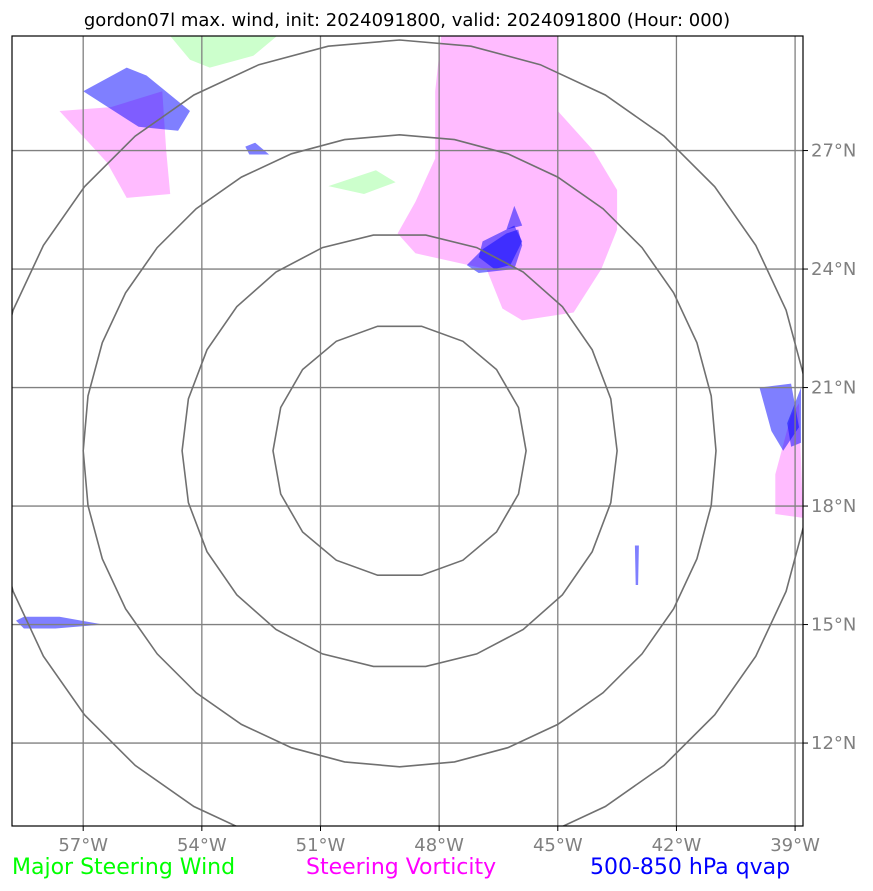 This screenshot has width=873, height=891. Describe the element at coordinates (833, 625) in the screenshot. I see `y-tick-label: 15°N` at that location.